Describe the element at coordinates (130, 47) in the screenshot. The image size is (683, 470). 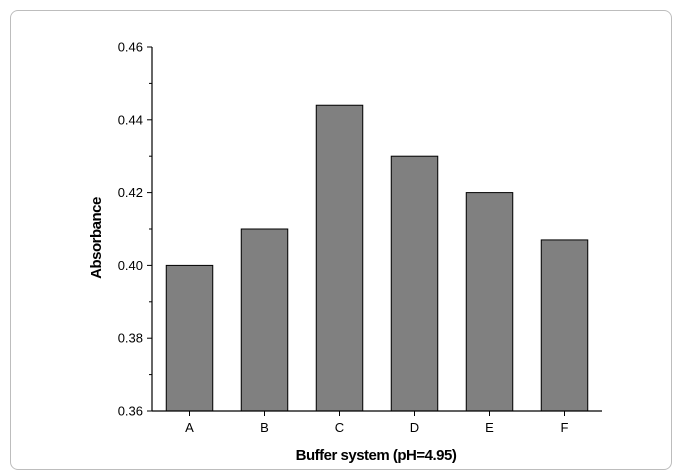
I see `y-tick-label: 0.46` at that location.